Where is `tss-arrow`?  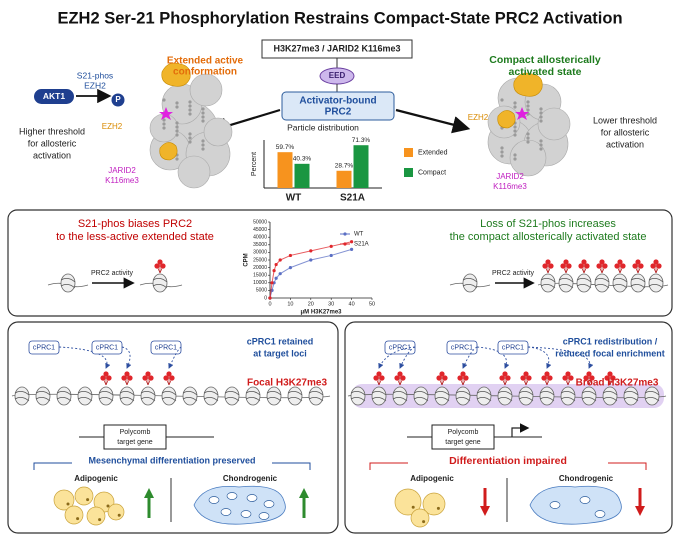
tss-arrow is located at coordinates (520, 430).